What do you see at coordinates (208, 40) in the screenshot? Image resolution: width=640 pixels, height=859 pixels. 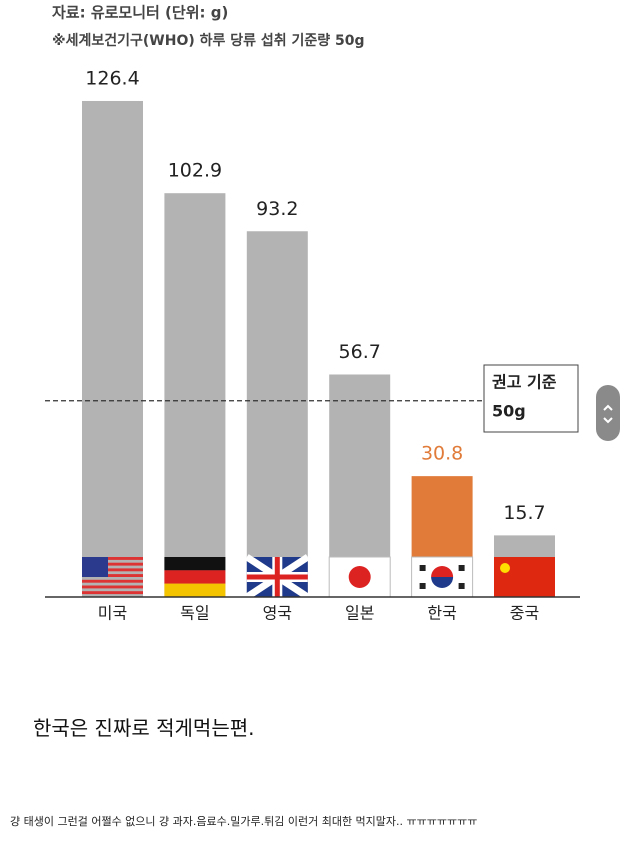 I see `chart-note: ※세계보건기구(WHO) 하루 당류 섭취 기준량 50g` at bounding box center [208, 40].